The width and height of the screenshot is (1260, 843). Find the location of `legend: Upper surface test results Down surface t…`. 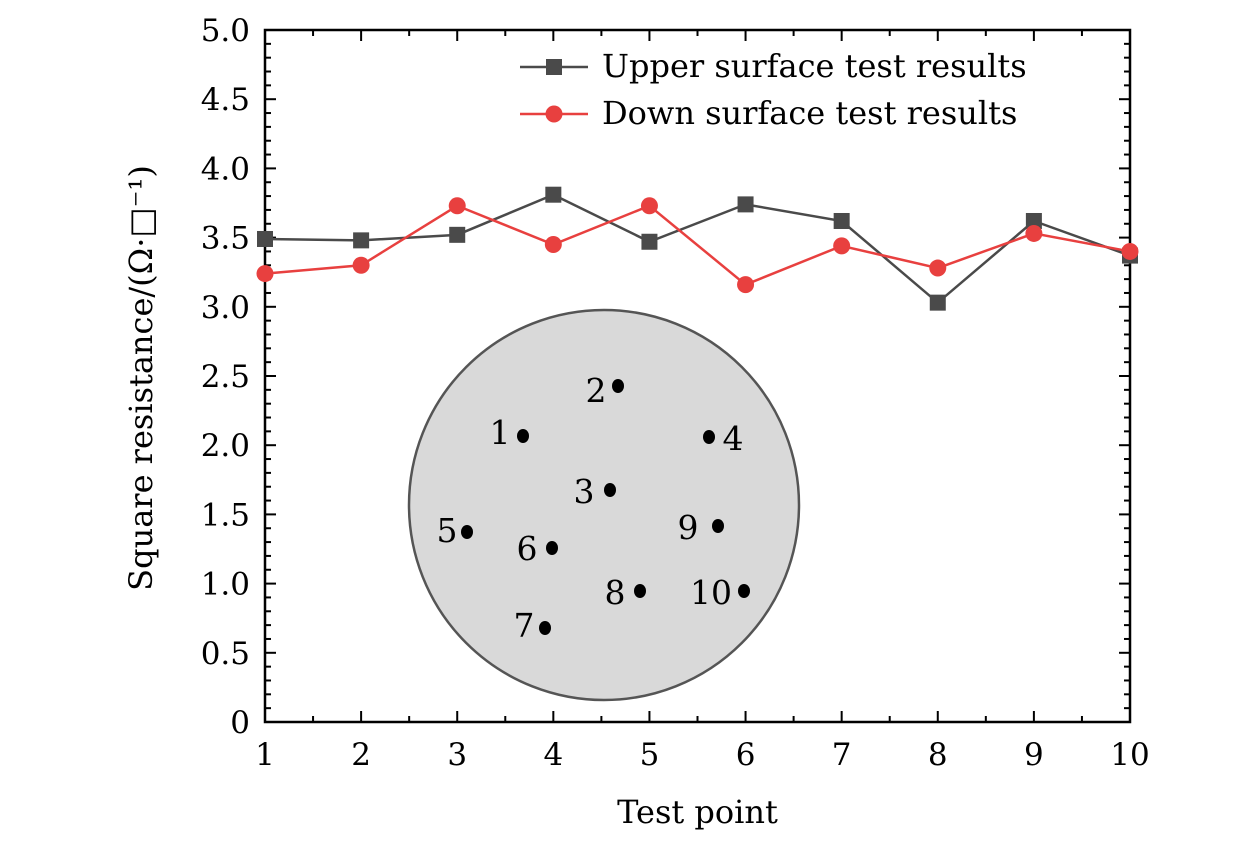

legend: Upper surface test results Down surface t… is located at coordinates (773, 89).